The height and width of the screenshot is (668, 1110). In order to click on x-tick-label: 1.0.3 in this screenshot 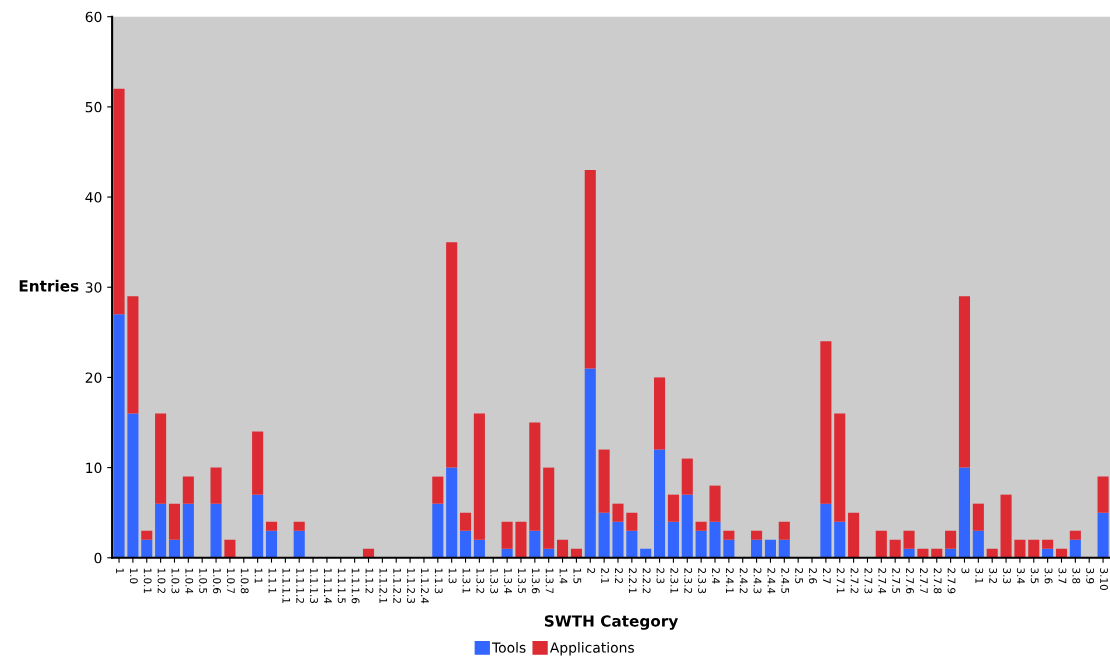, I will do `click(175, 581)`.